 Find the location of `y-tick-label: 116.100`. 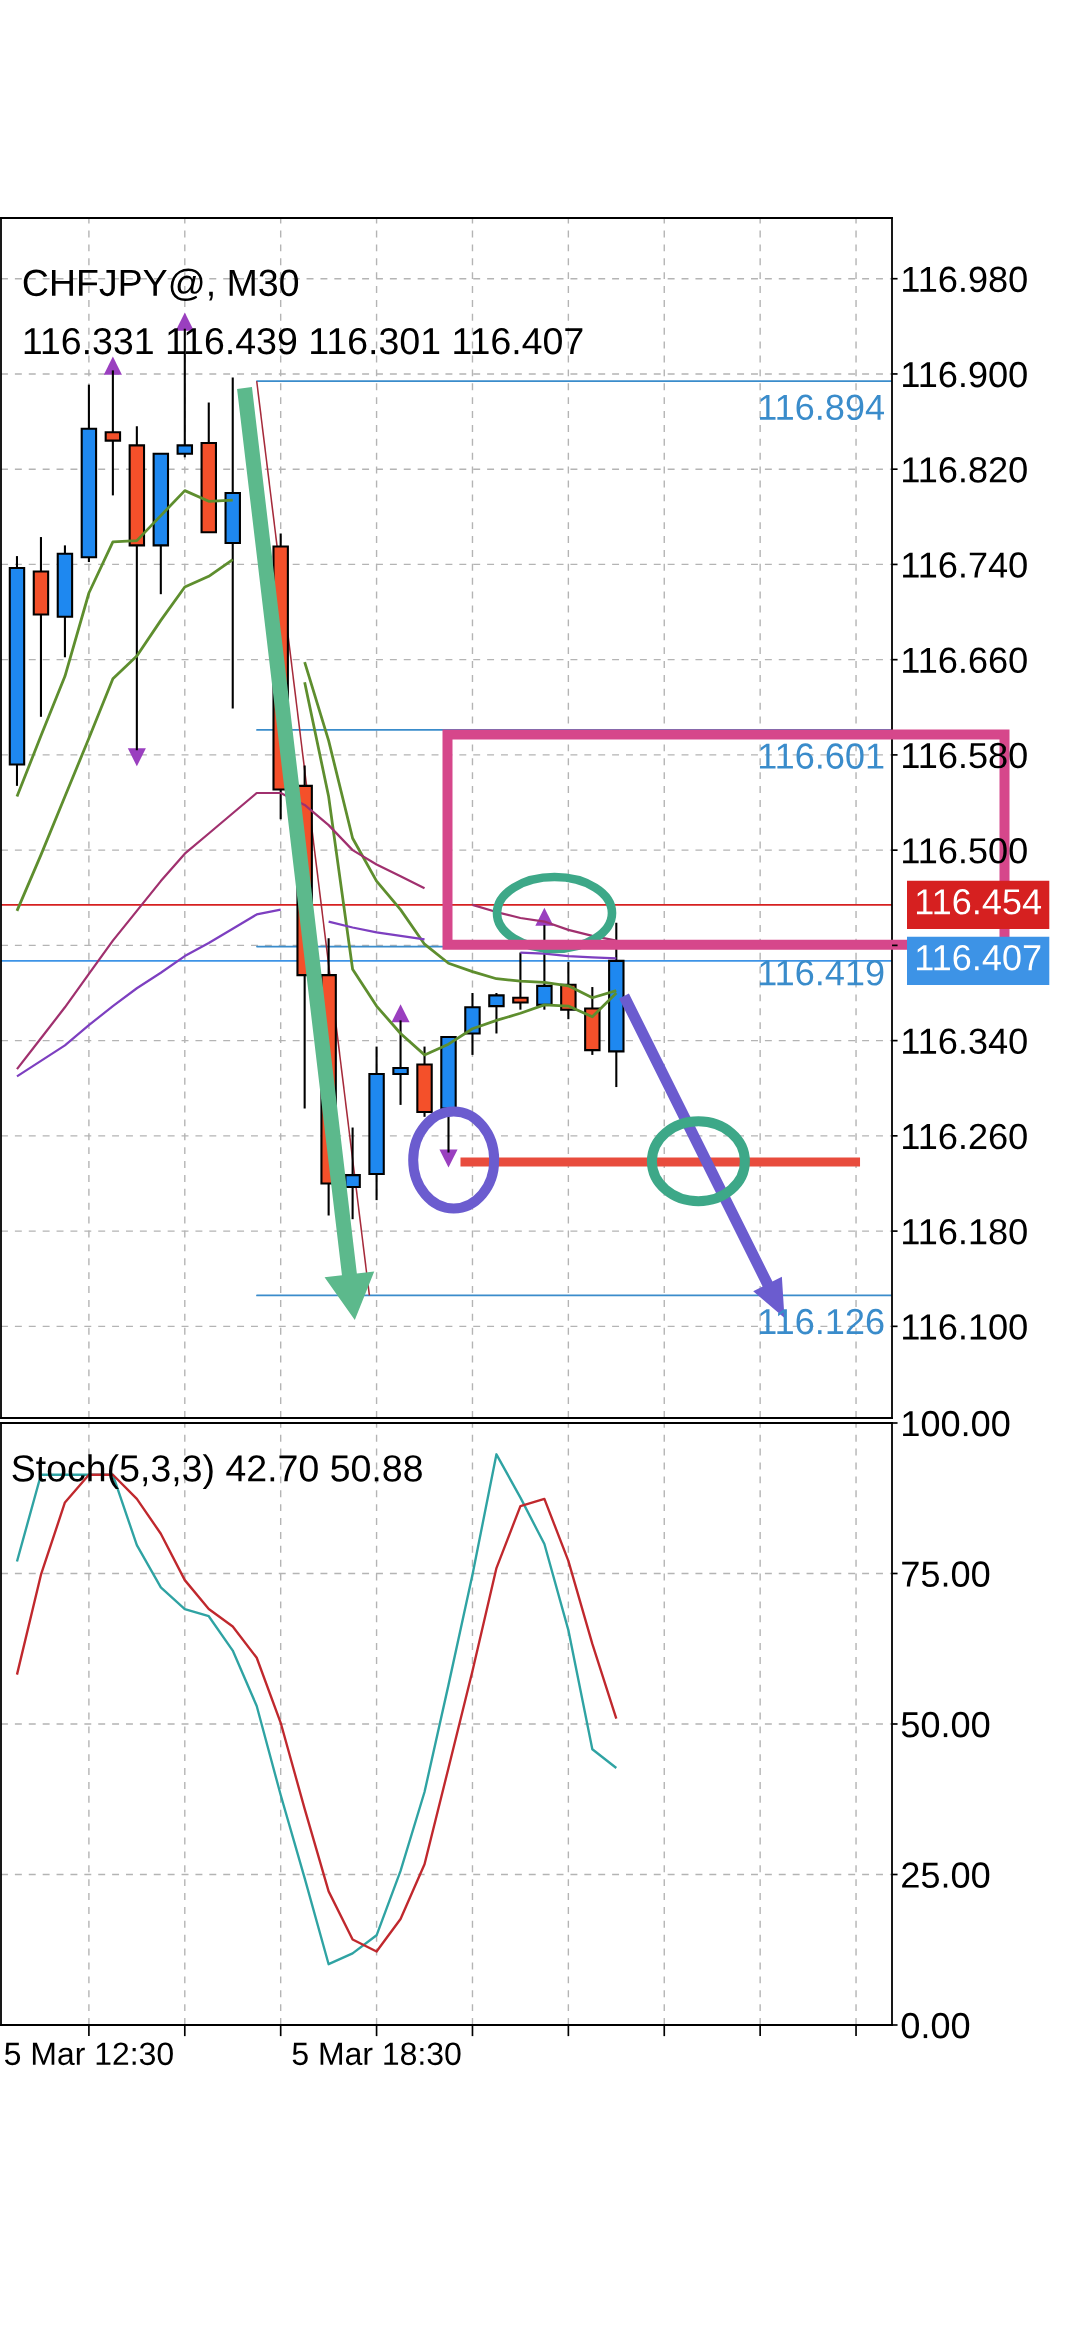

y-tick-label: 116.100 is located at coordinates (965, 1327).